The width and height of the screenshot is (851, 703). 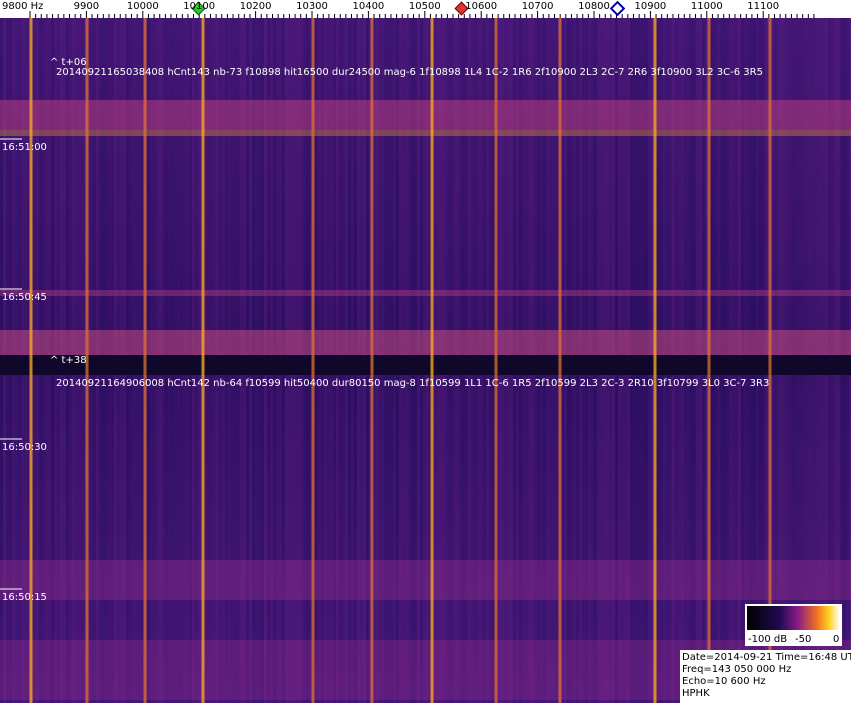 What do you see at coordinates (312, 6) in the screenshot?
I see `frequency-label: 10300` at bounding box center [312, 6].